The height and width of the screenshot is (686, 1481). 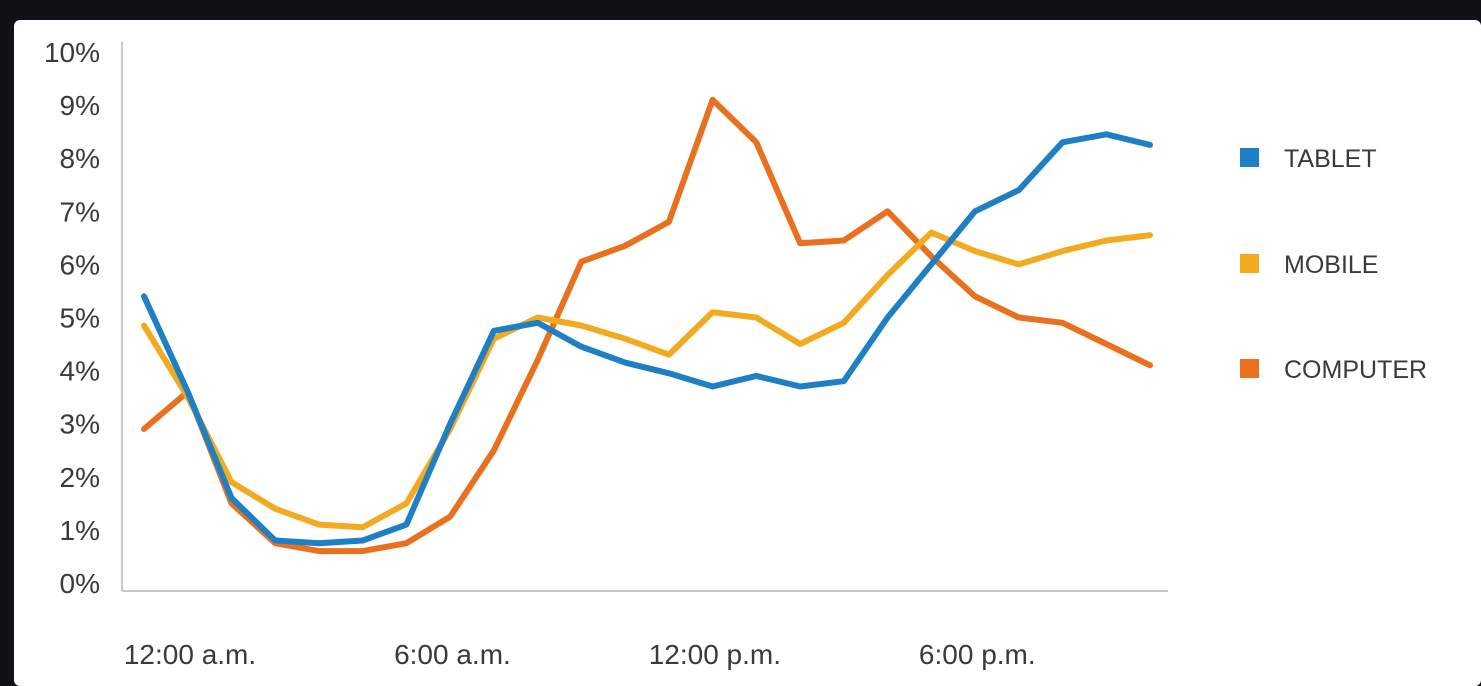 I want to click on y-axis-tick-labels: 0% 1% 2% 3% 4% 5% 6% 7% 8% 9% 10%, so click(x=72, y=318).